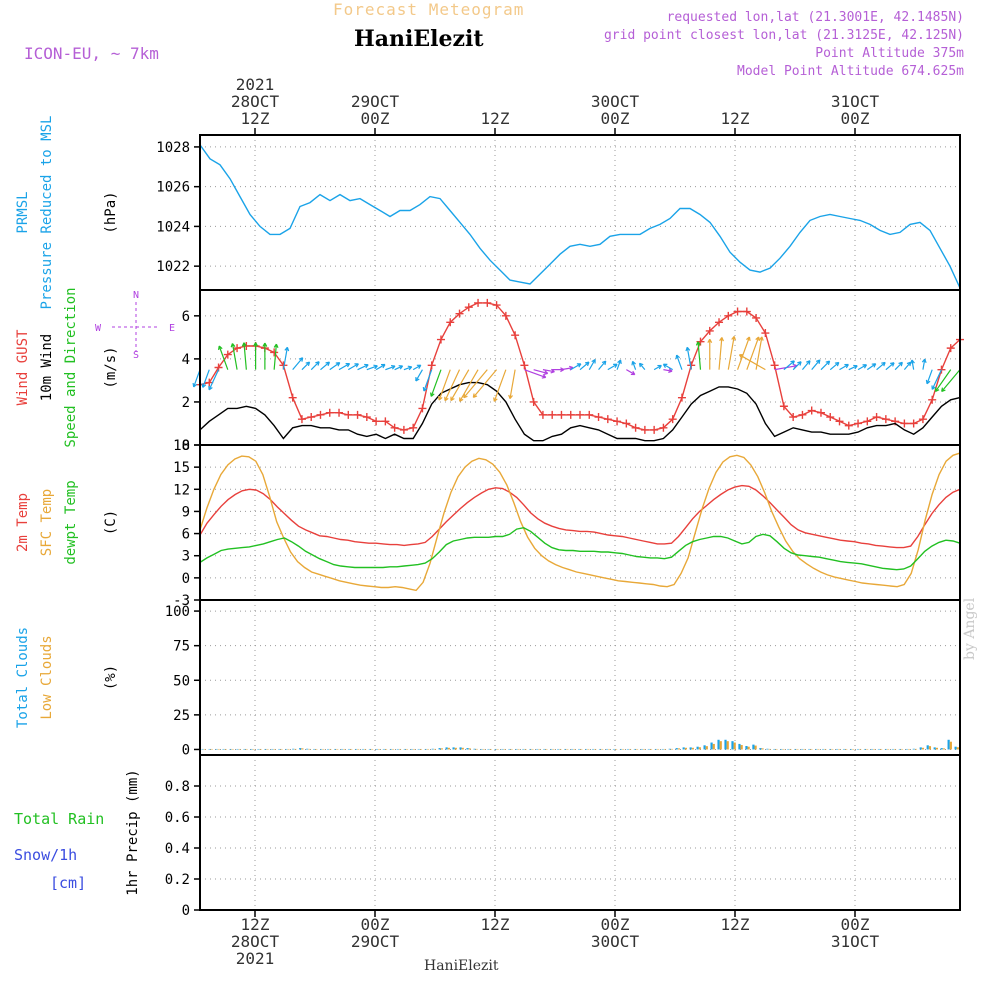 Image resolution: width=1000 pixels, height=1000 pixels. I want to click on model-point-altitude: Model Point Altitude 674.625m, so click(850, 71).